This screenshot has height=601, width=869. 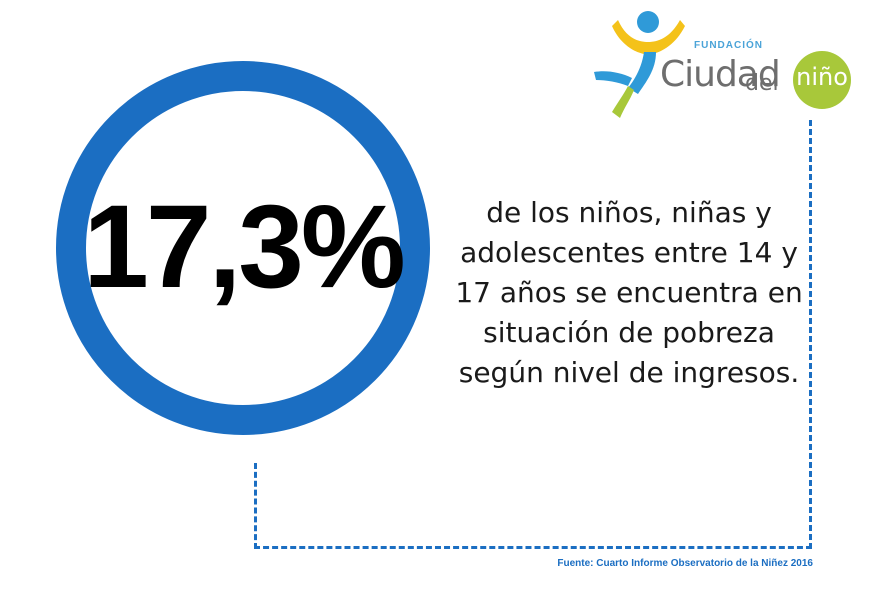 I want to click on statement-line: de los niños, niñas y, so click(x=629, y=212).